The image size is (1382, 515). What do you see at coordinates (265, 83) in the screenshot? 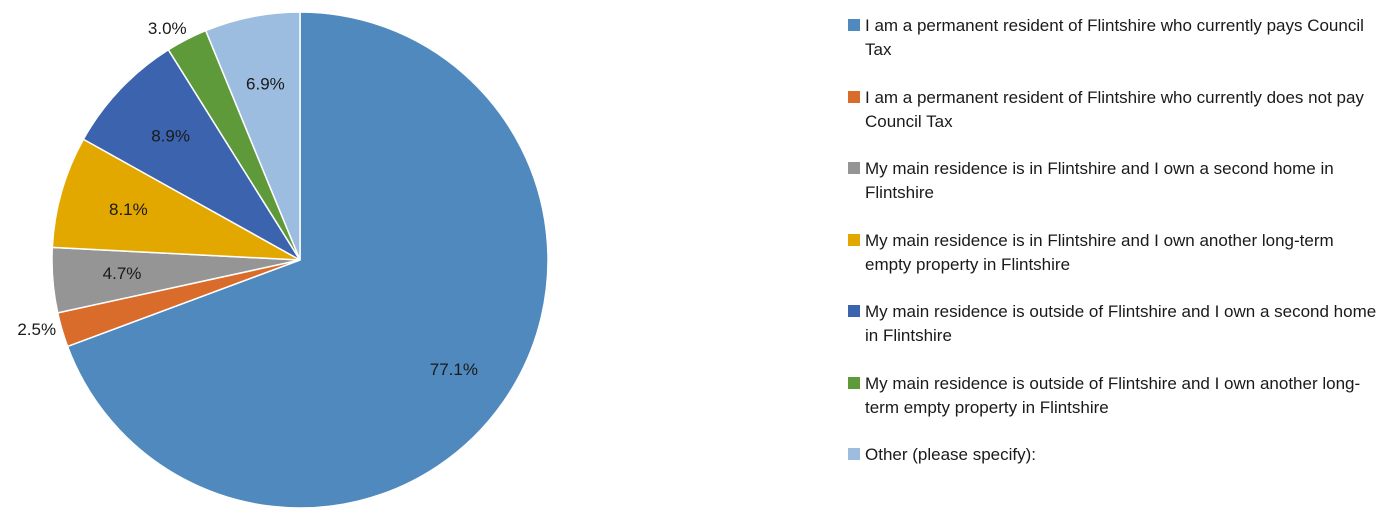
I see `slice-data-label: 6.9%` at bounding box center [265, 83].